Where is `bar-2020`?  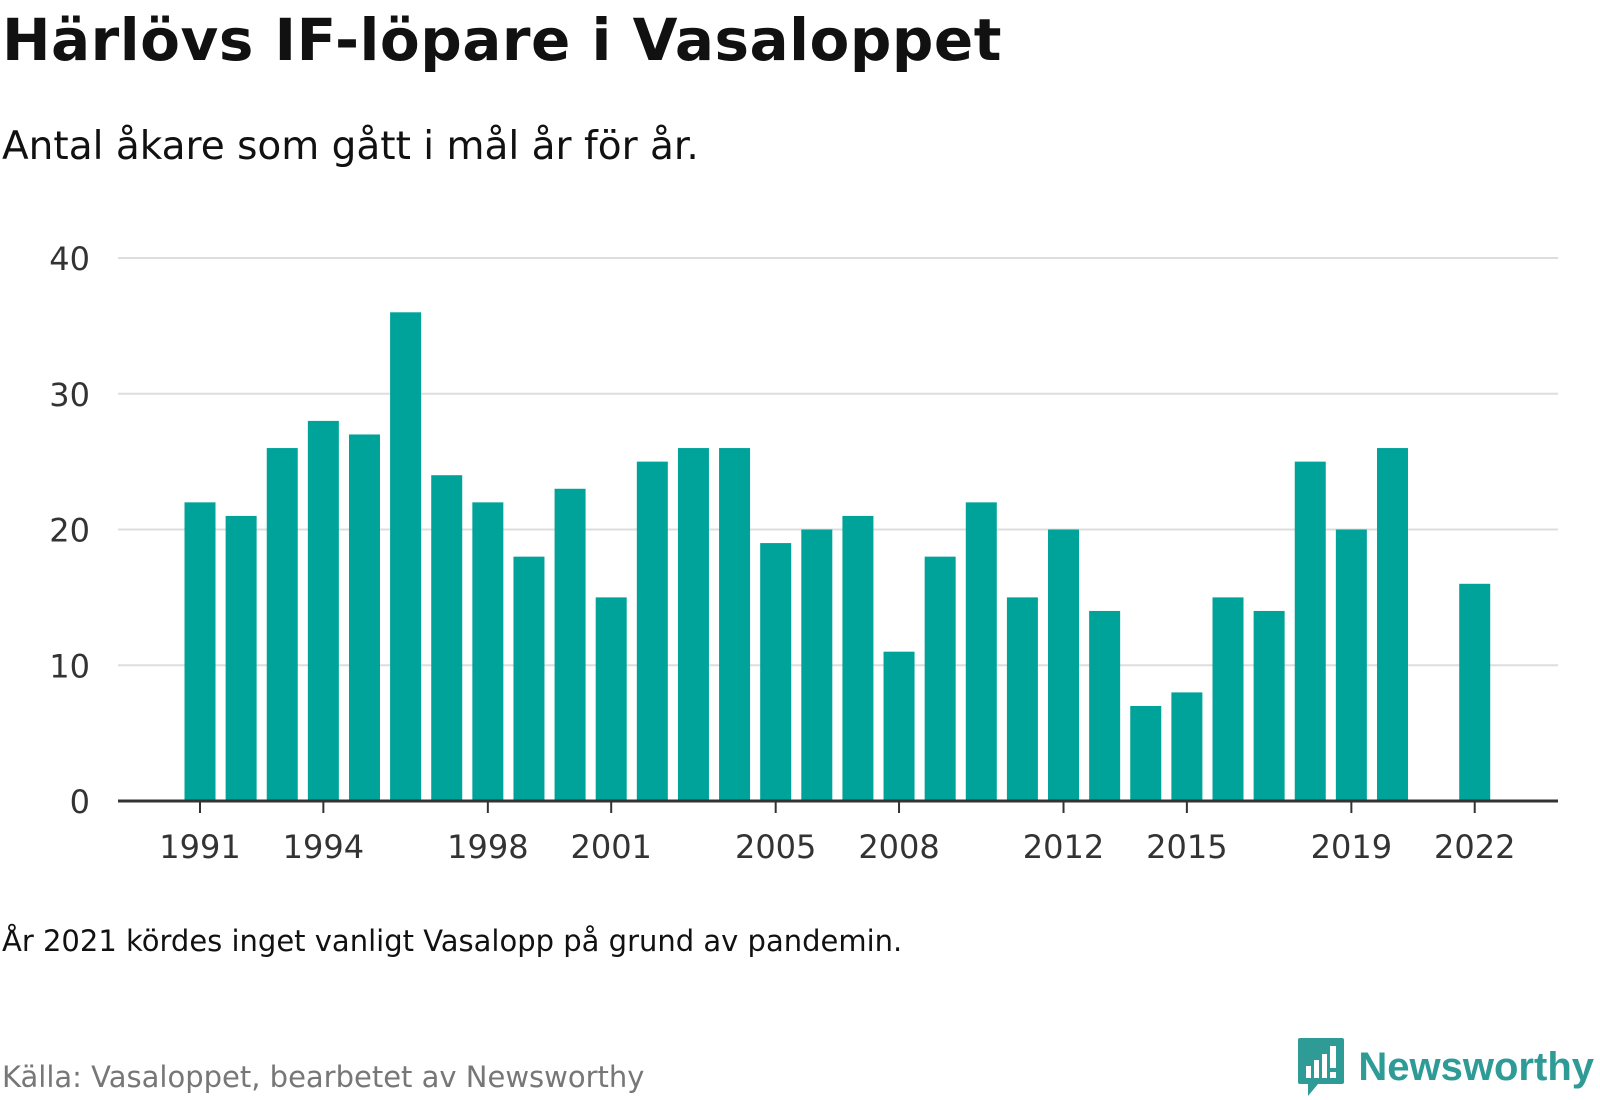 bar-2020 is located at coordinates (1392, 624).